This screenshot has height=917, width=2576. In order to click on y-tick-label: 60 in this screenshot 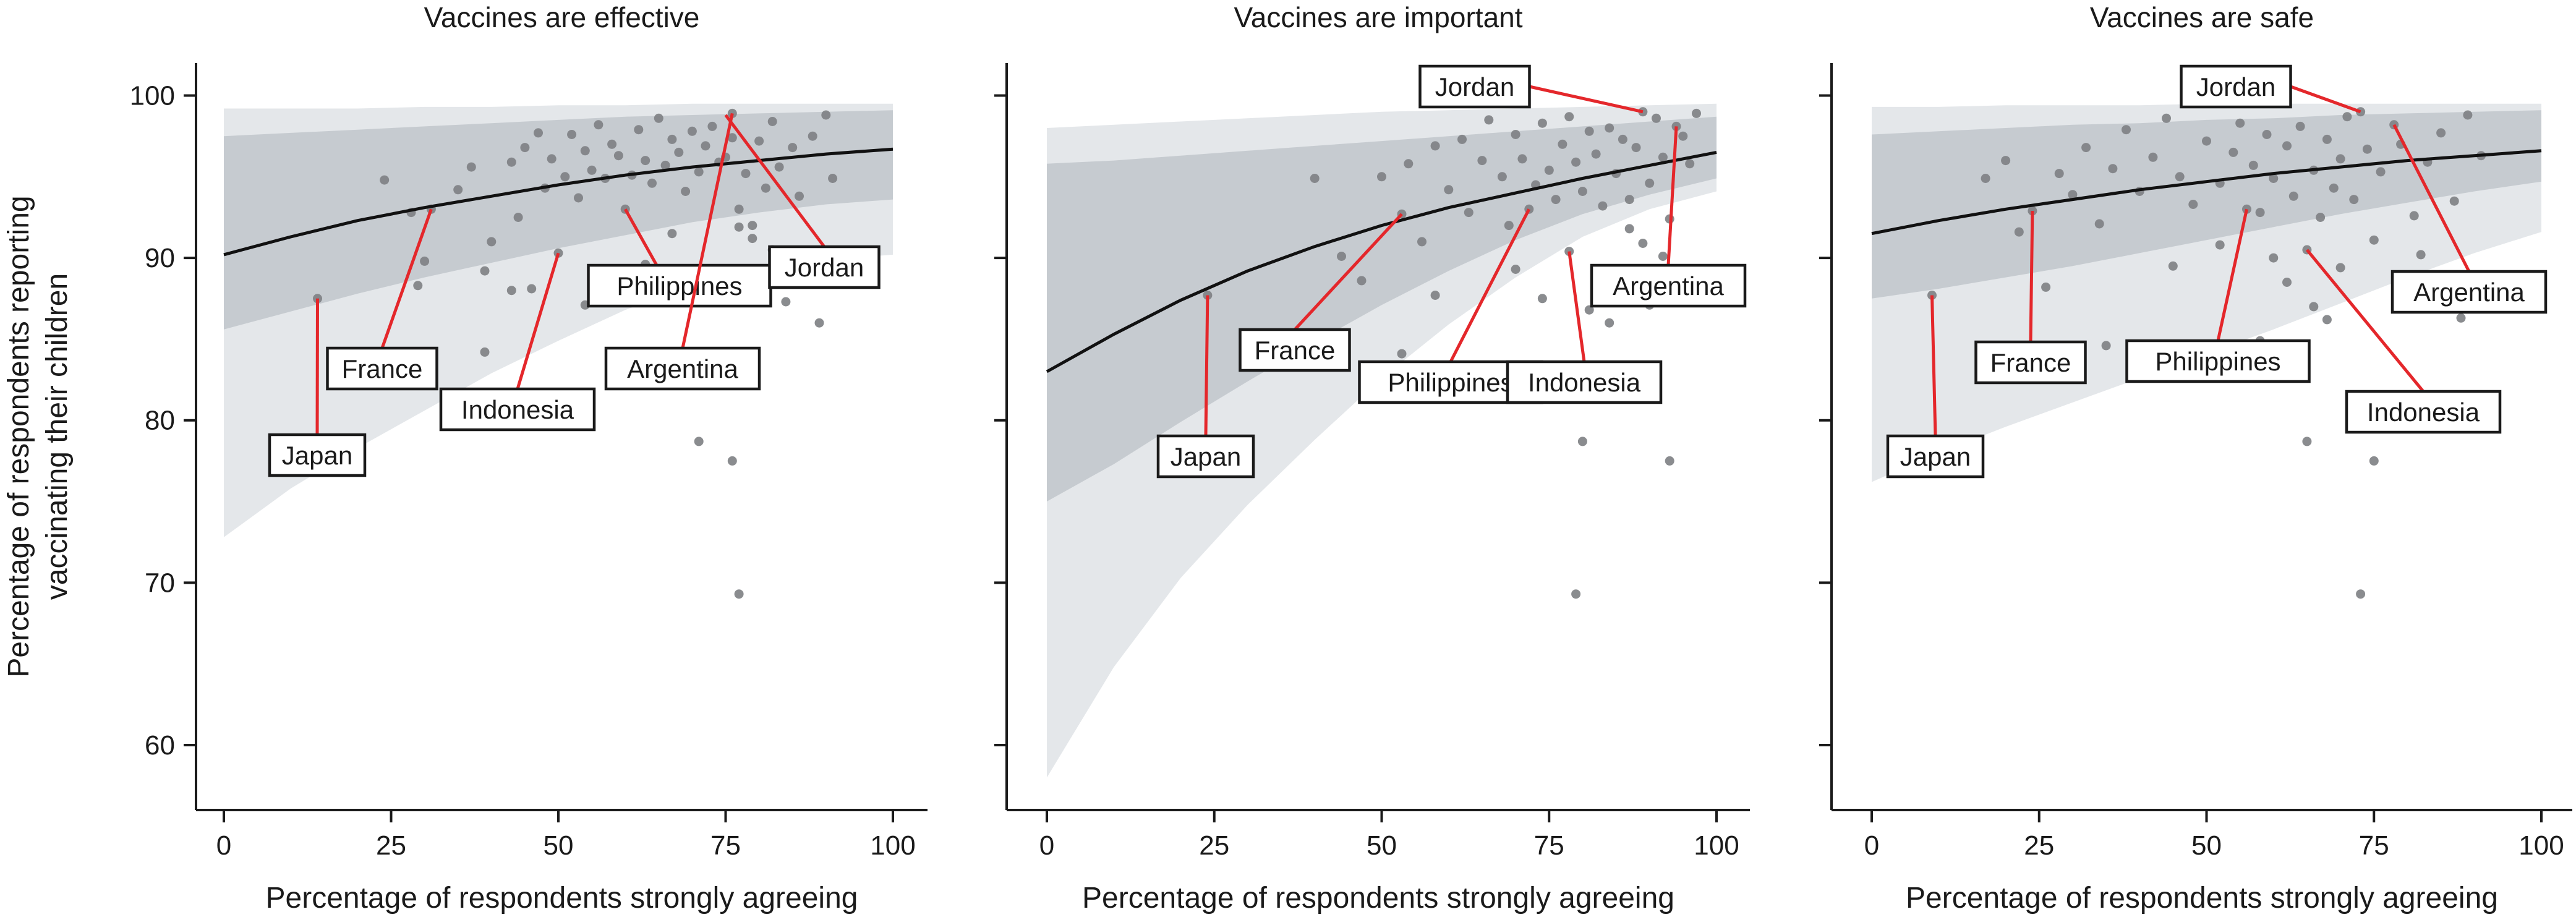, I will do `click(160, 745)`.